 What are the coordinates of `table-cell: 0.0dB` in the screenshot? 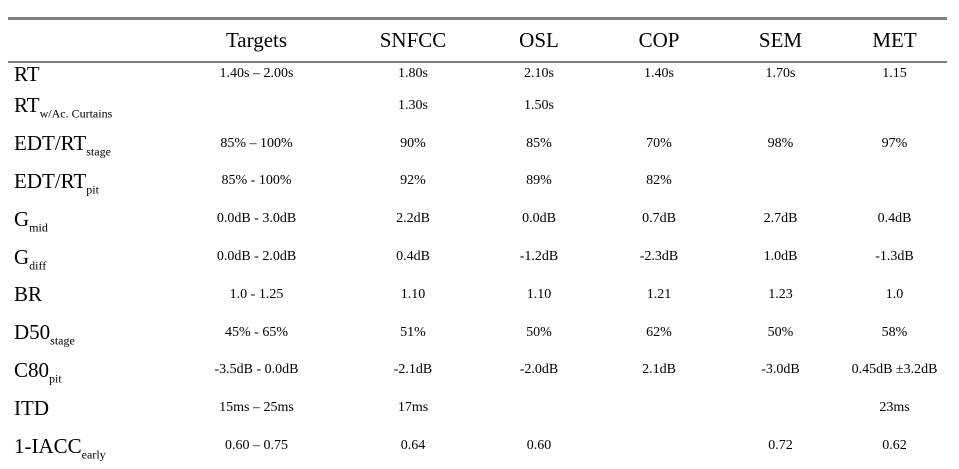 It's located at (539, 219).